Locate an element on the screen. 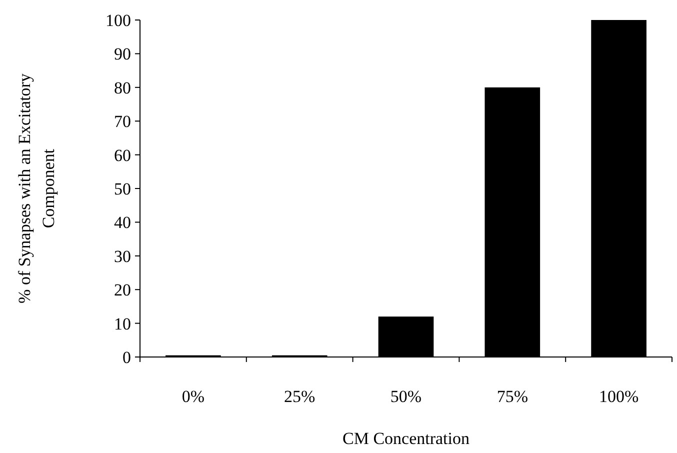 This screenshot has width=677, height=453. x-tick-label: 50% is located at coordinates (406, 396).